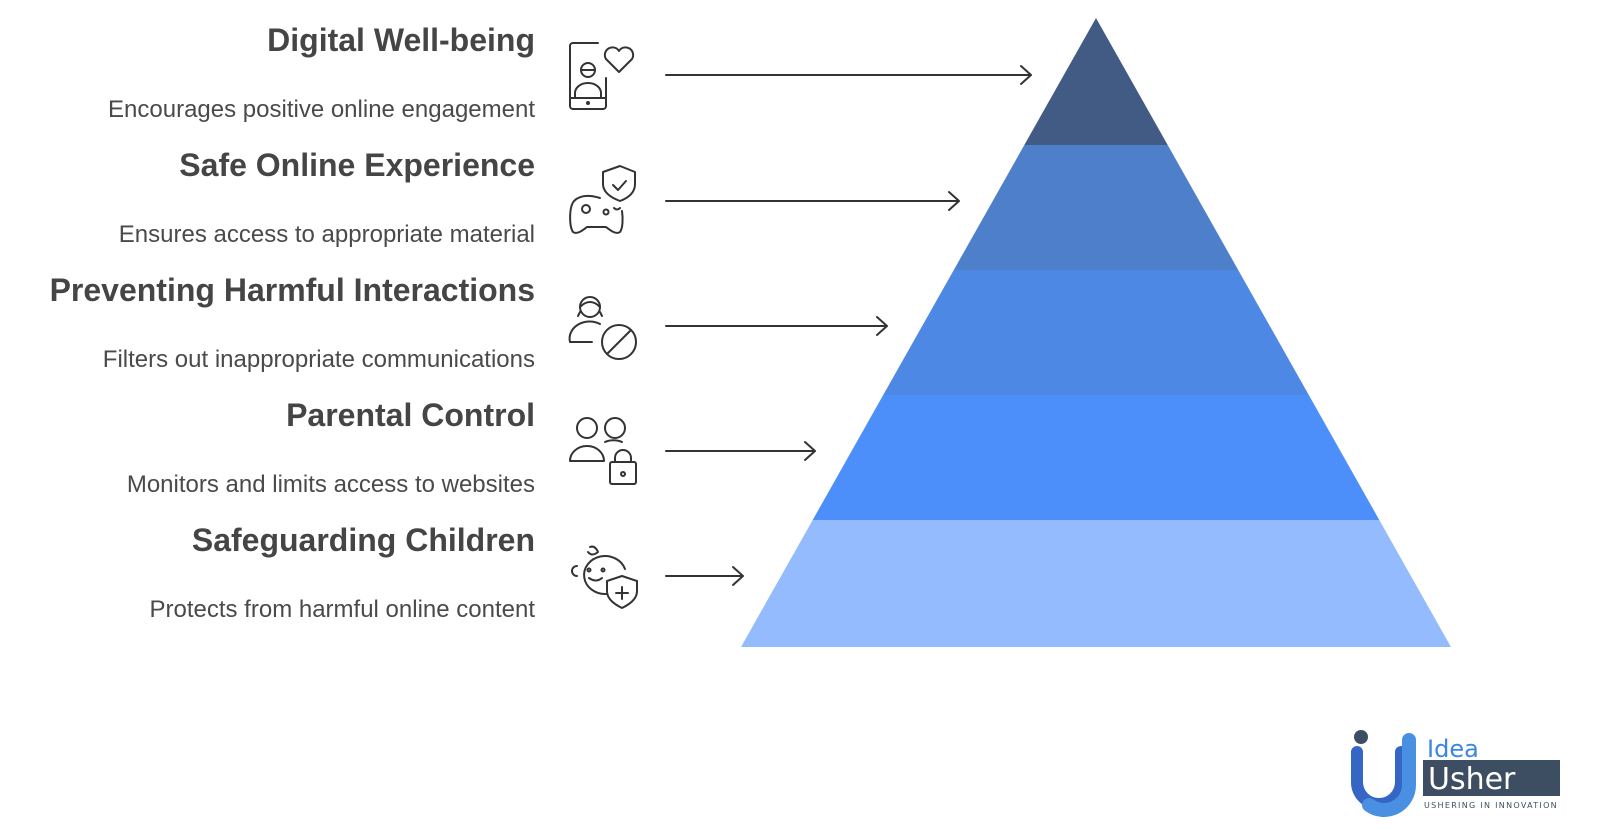 This screenshot has width=1600, height=830. Describe the element at coordinates (330, 484) in the screenshot. I see `level-4-description: Monitors and limits access to websites` at that location.